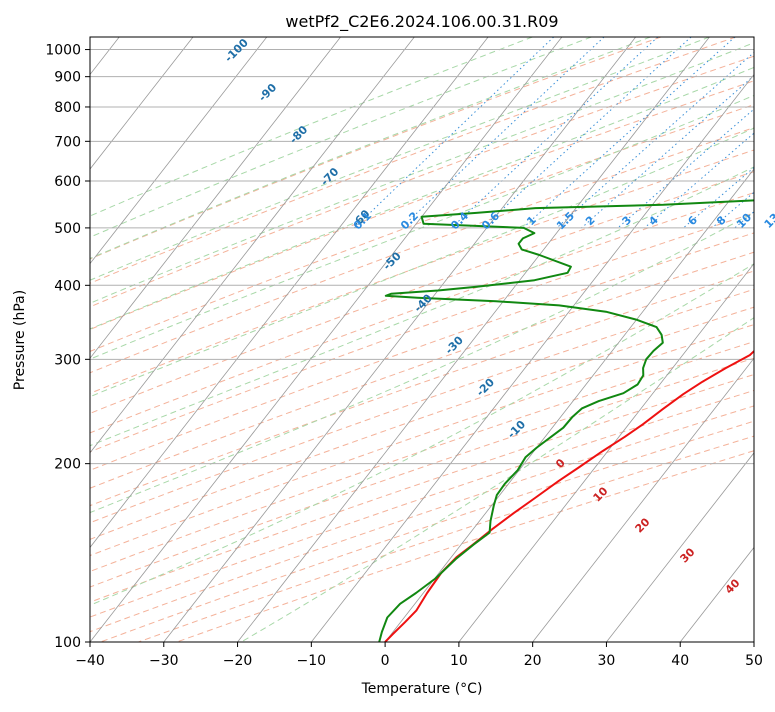 Image resolution: width=775 pixels, height=712 pixels. What do you see at coordinates (20, 340) in the screenshot?
I see `y-axis-title: Pressure (hPa)` at bounding box center [20, 340].